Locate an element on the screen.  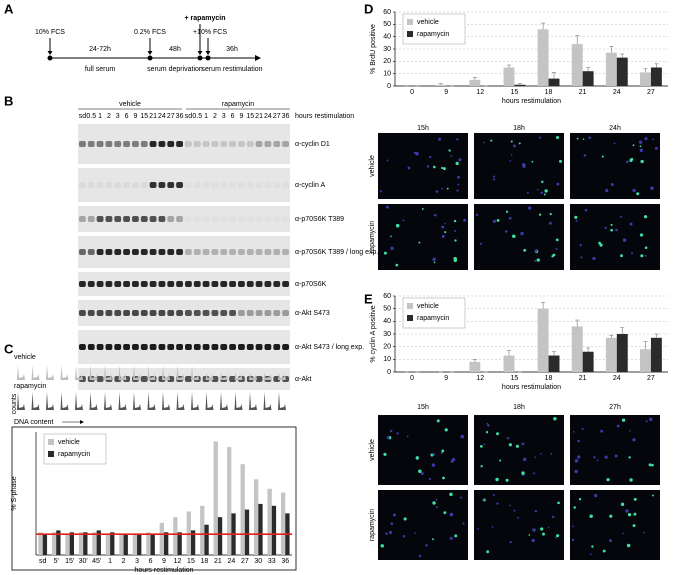
blot-axis-label: hours restimulation is located at coordinates (324, 116).